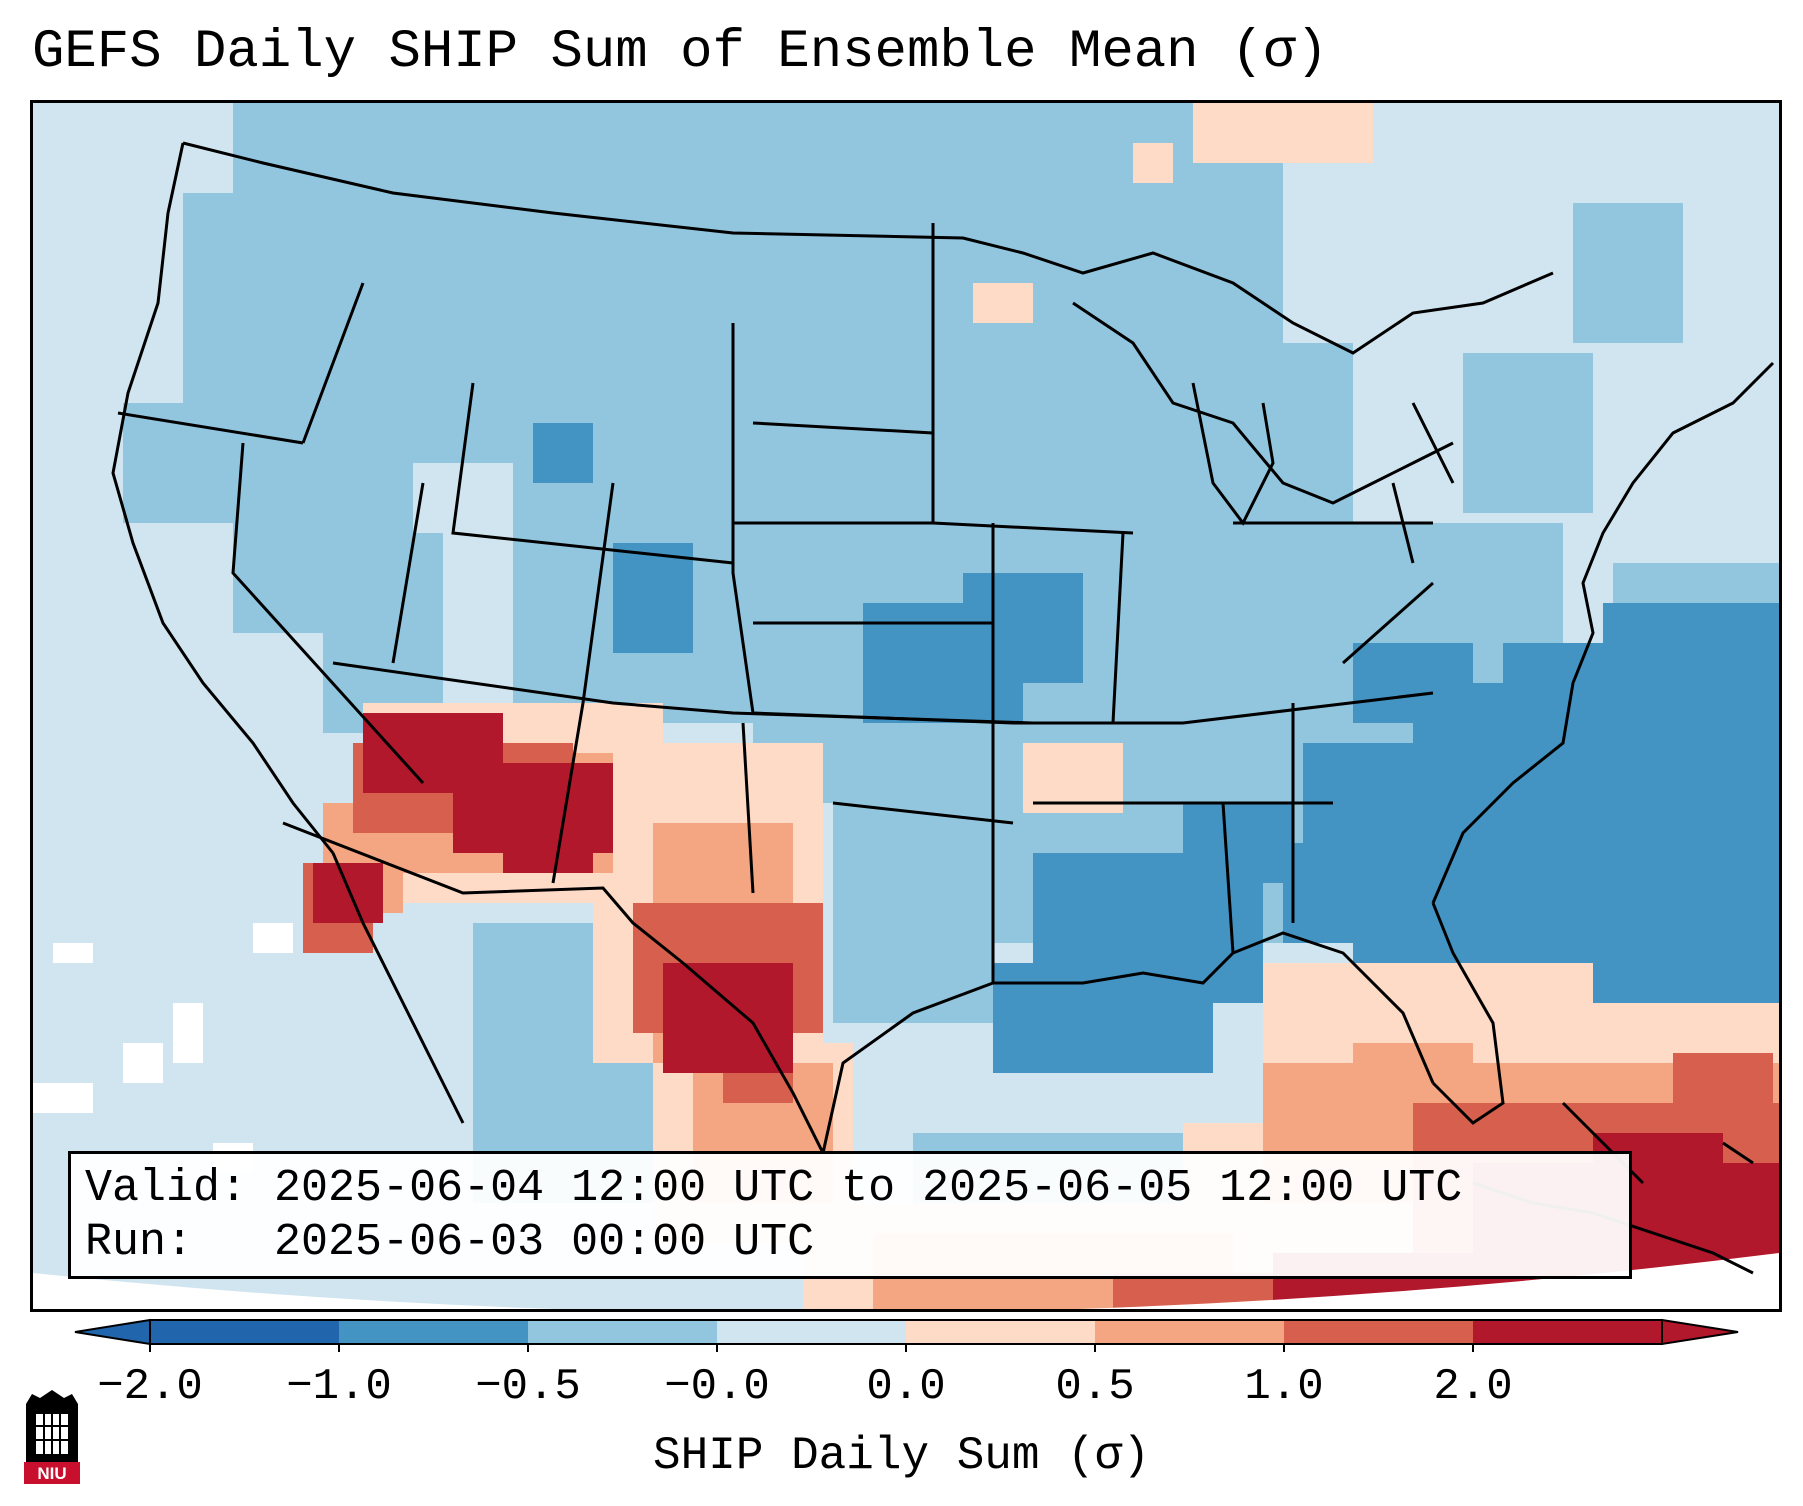 This screenshot has height=1506, width=1803. Describe the element at coordinates (528, 1387) in the screenshot. I see `colorbar-tick-label: −0.5` at that location.